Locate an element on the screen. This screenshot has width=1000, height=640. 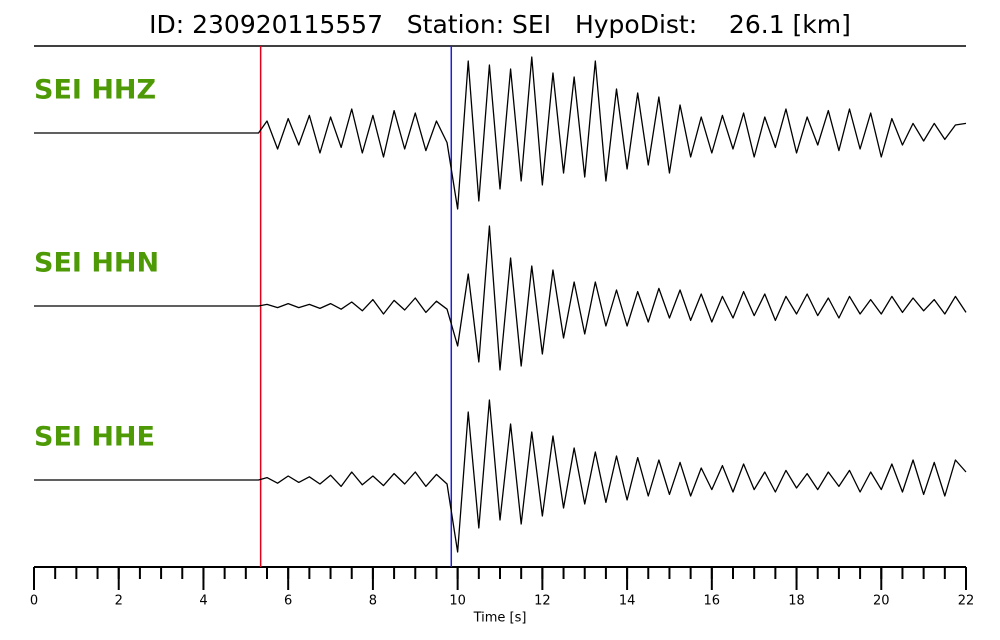
trace-label: SEI HHN is located at coordinates (96, 263).